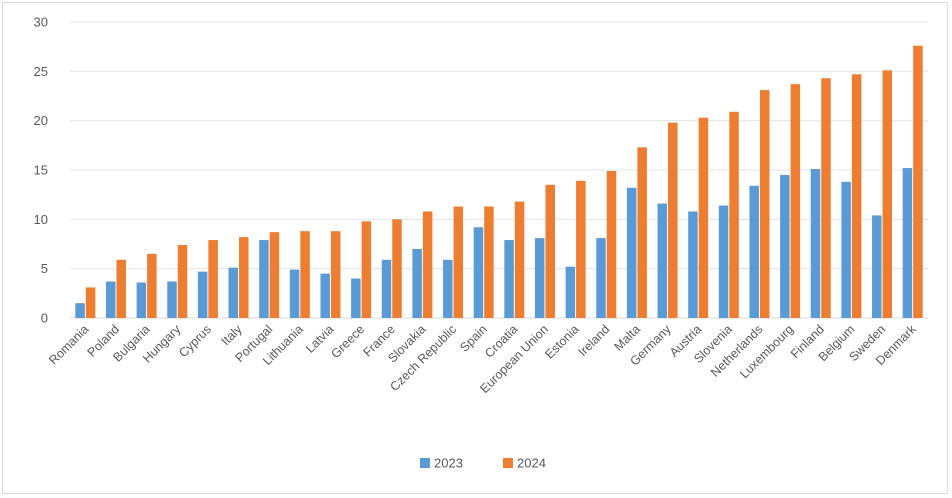  Describe the element at coordinates (305, 274) in the screenshot. I see `bar-2024-lithuania` at that location.